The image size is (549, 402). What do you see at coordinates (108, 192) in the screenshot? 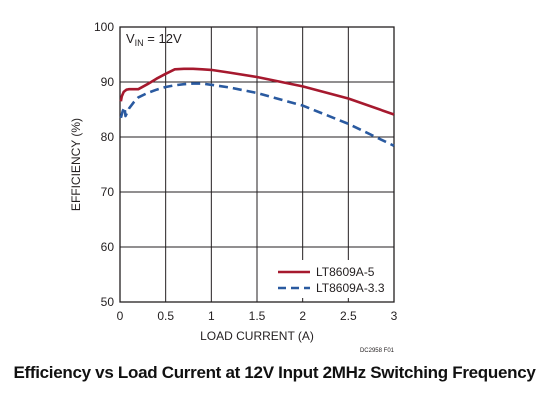
I see `y-tick-label: 70` at bounding box center [108, 192].